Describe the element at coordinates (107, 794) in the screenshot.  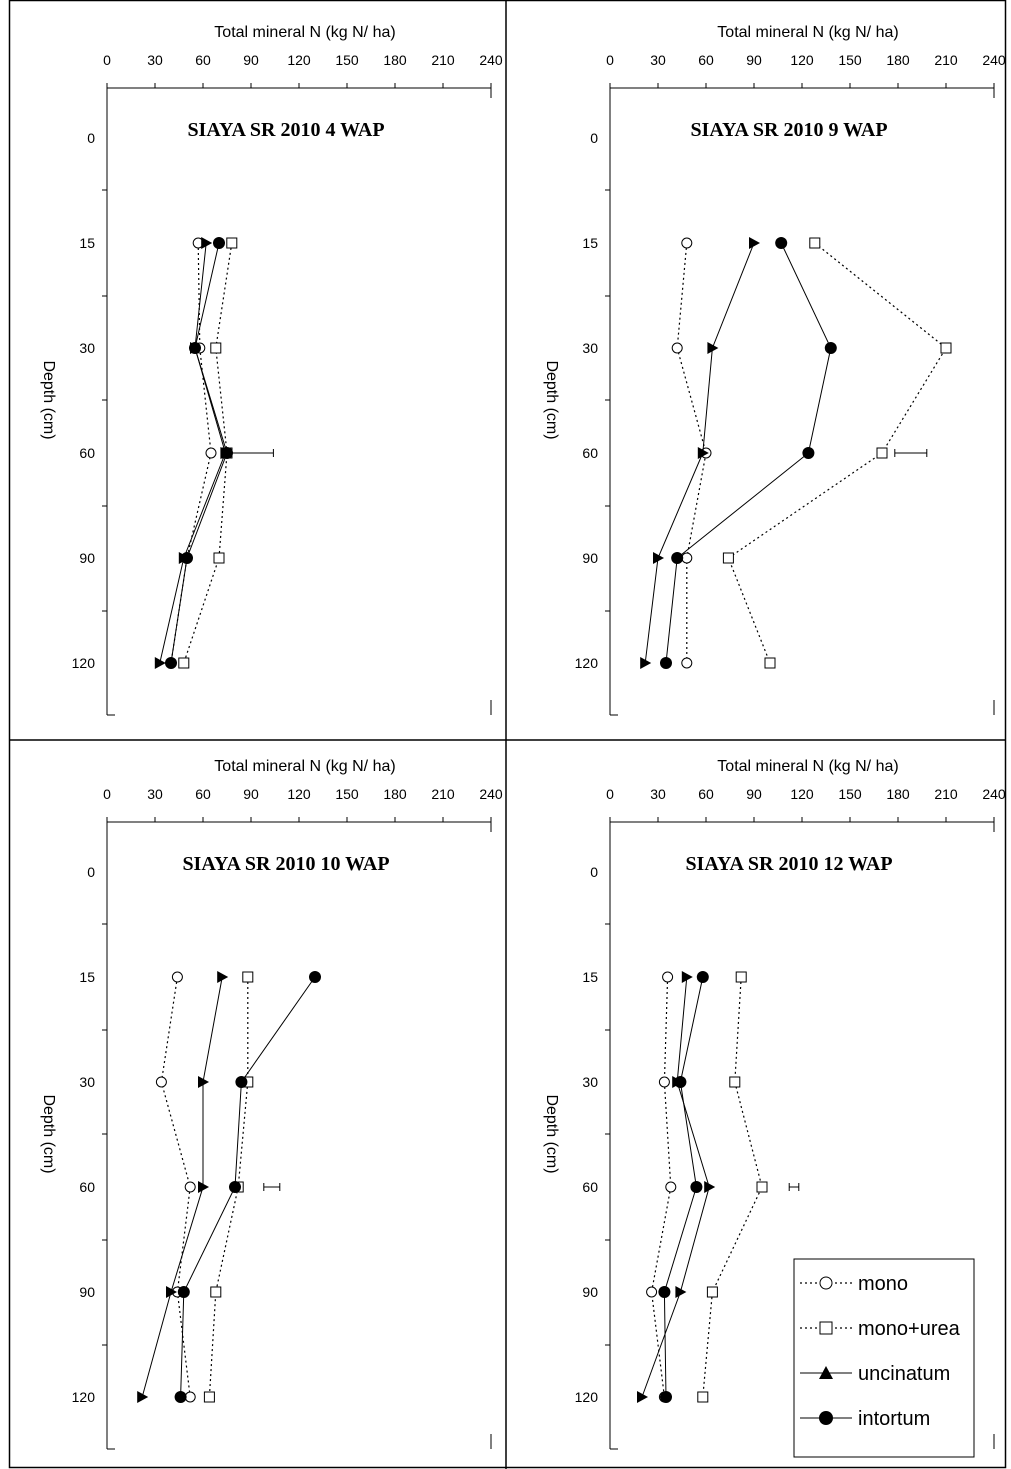
I see `x-tick-label: 0` at that location.